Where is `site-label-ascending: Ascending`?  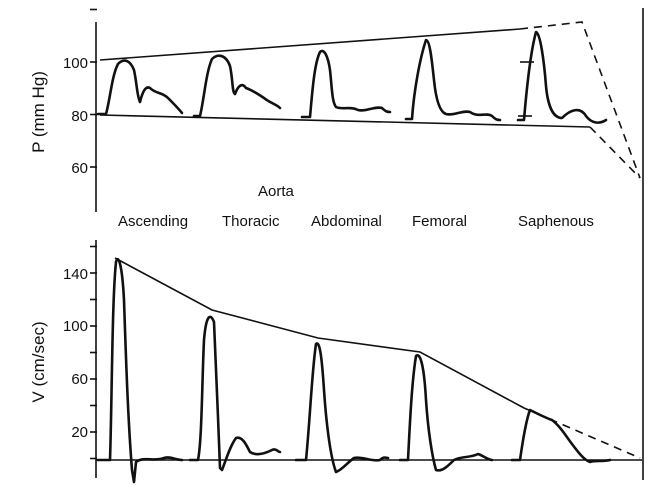 site-label-ascending: Ascending is located at coordinates (153, 221).